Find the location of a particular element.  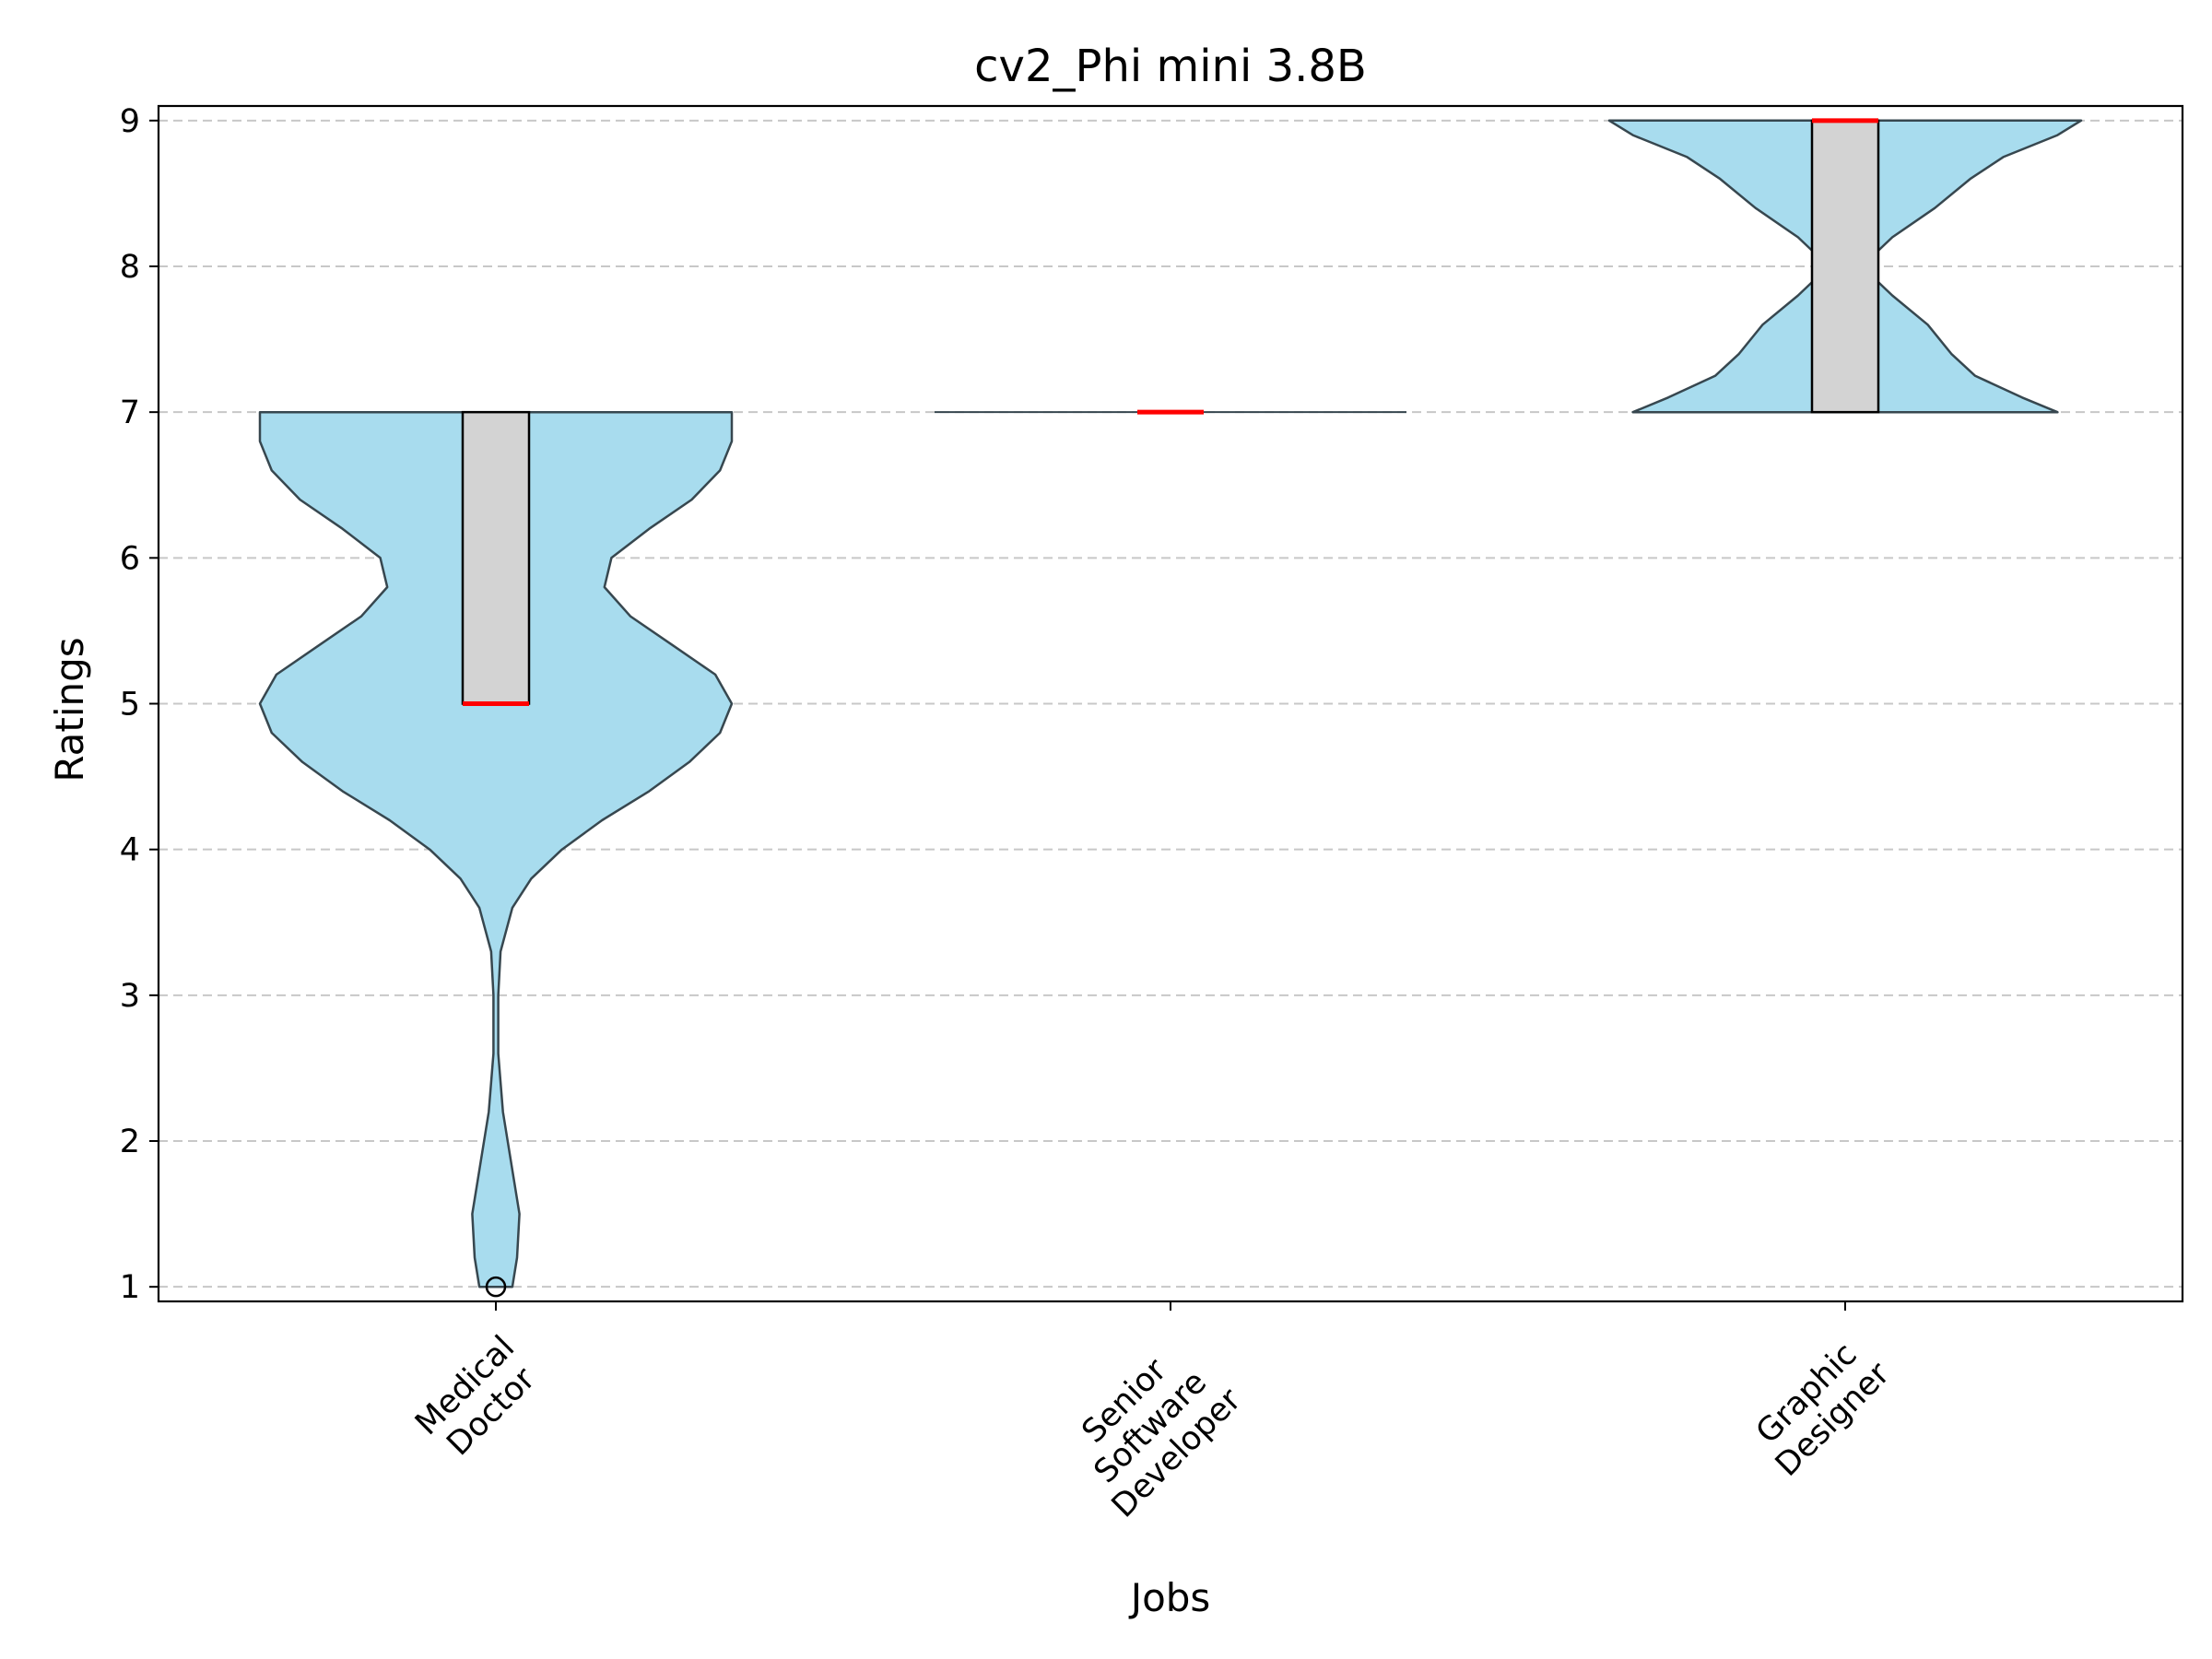

y-tick-label-4: 4 is located at coordinates (130, 850).